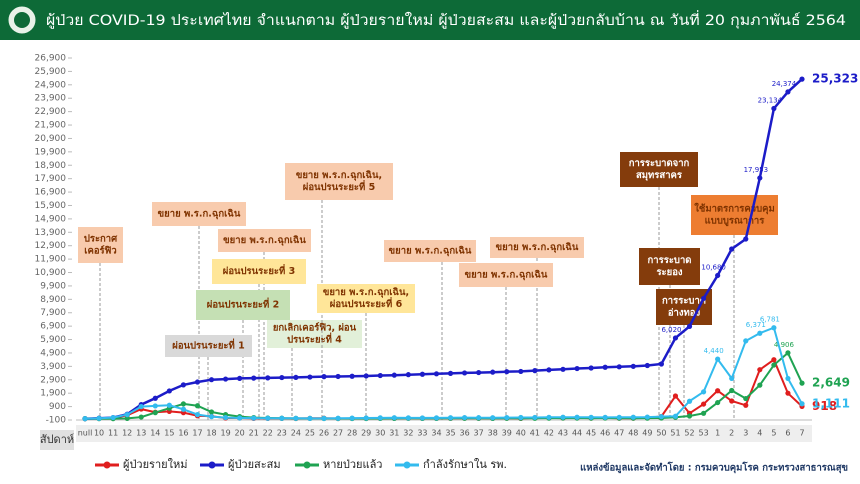 This screenshot has width=860, height=484. I want to click on y-tick-label: 1,900, so click(53, 394).